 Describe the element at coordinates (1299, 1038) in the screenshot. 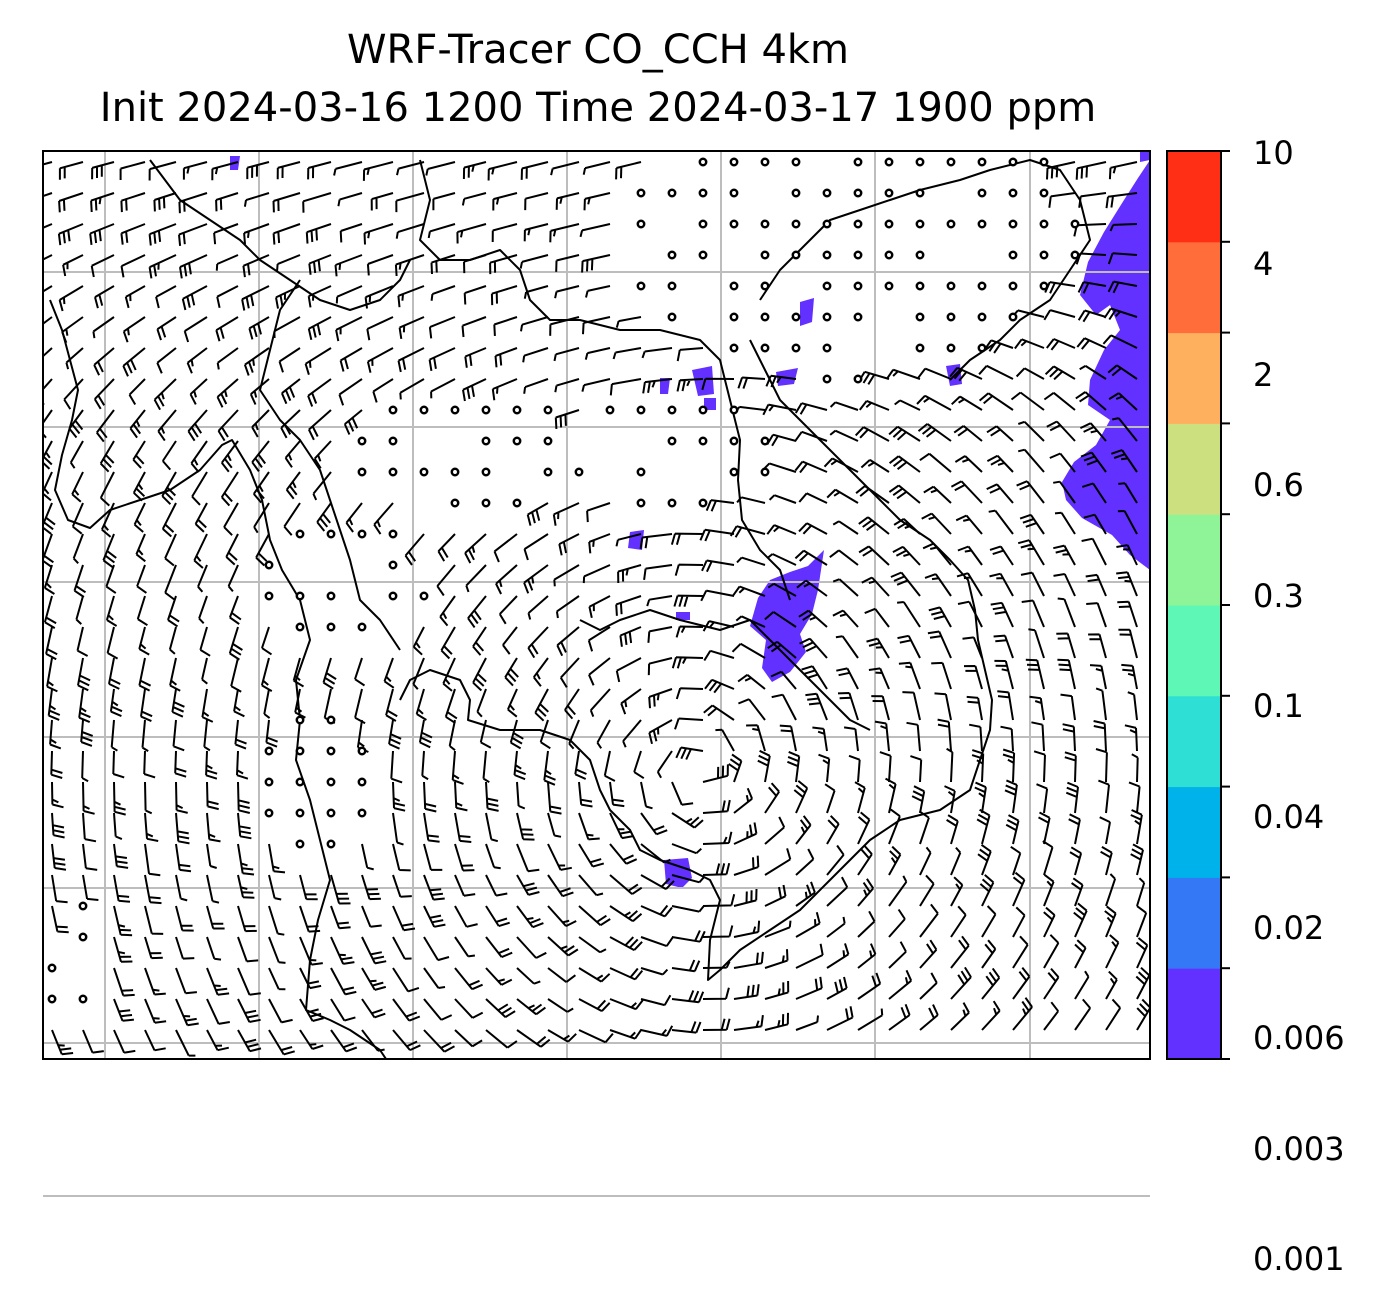

I see `colorbar-tick-label: 0.006` at that location.